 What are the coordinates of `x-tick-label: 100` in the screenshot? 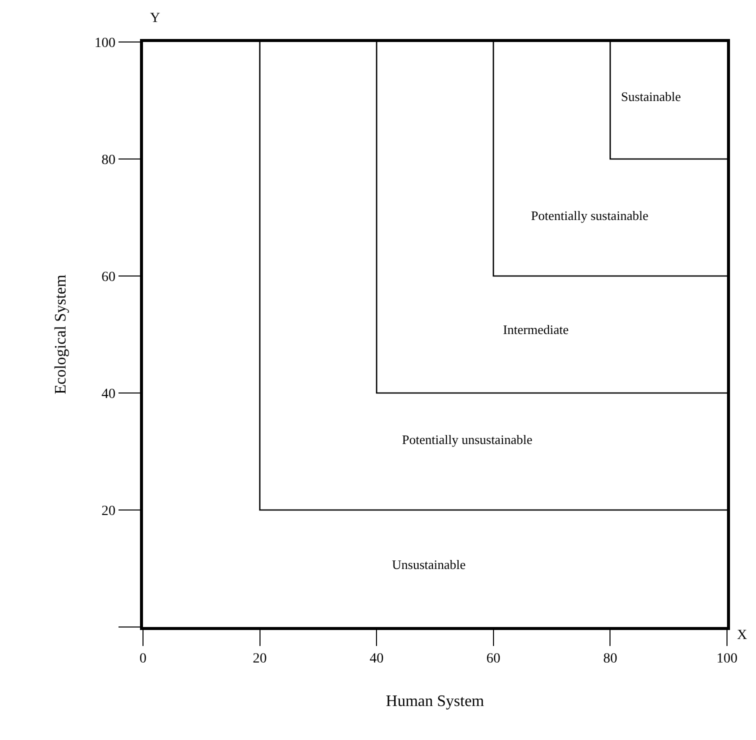 It's located at (727, 659).